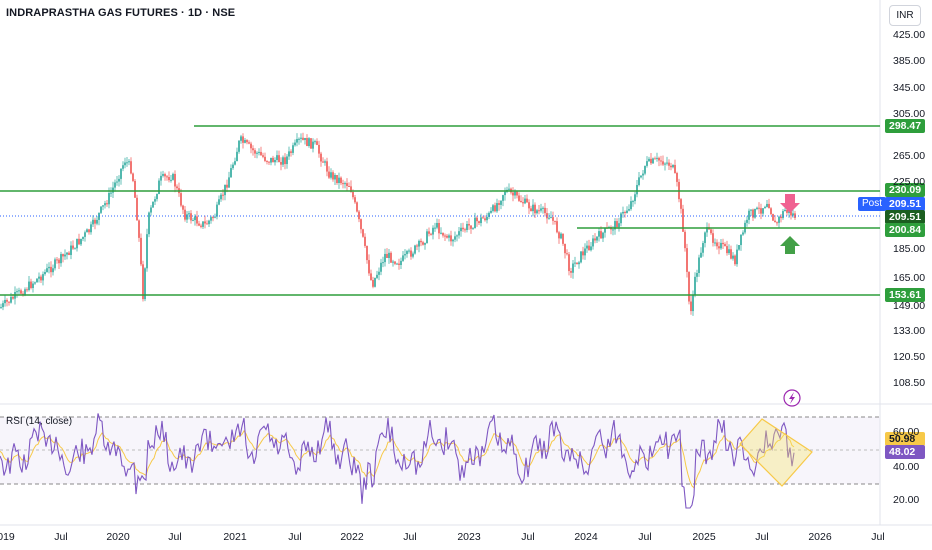 The width and height of the screenshot is (932, 550). I want to click on arrow-down-icon, so click(790, 203).